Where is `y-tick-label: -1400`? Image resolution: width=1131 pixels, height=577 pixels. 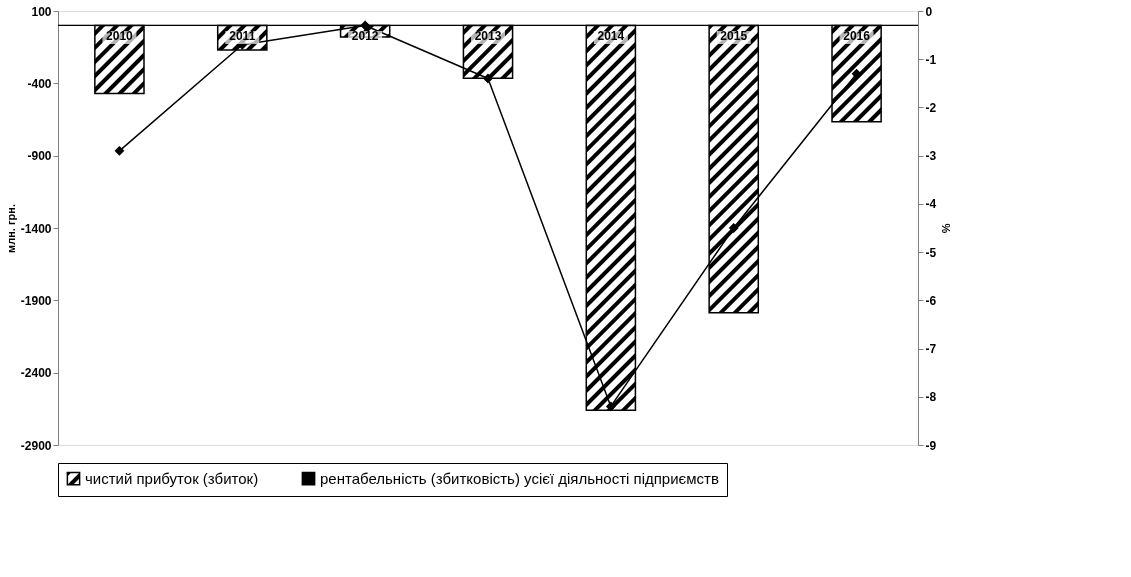
y-tick-label: -1400 is located at coordinates (36, 228).